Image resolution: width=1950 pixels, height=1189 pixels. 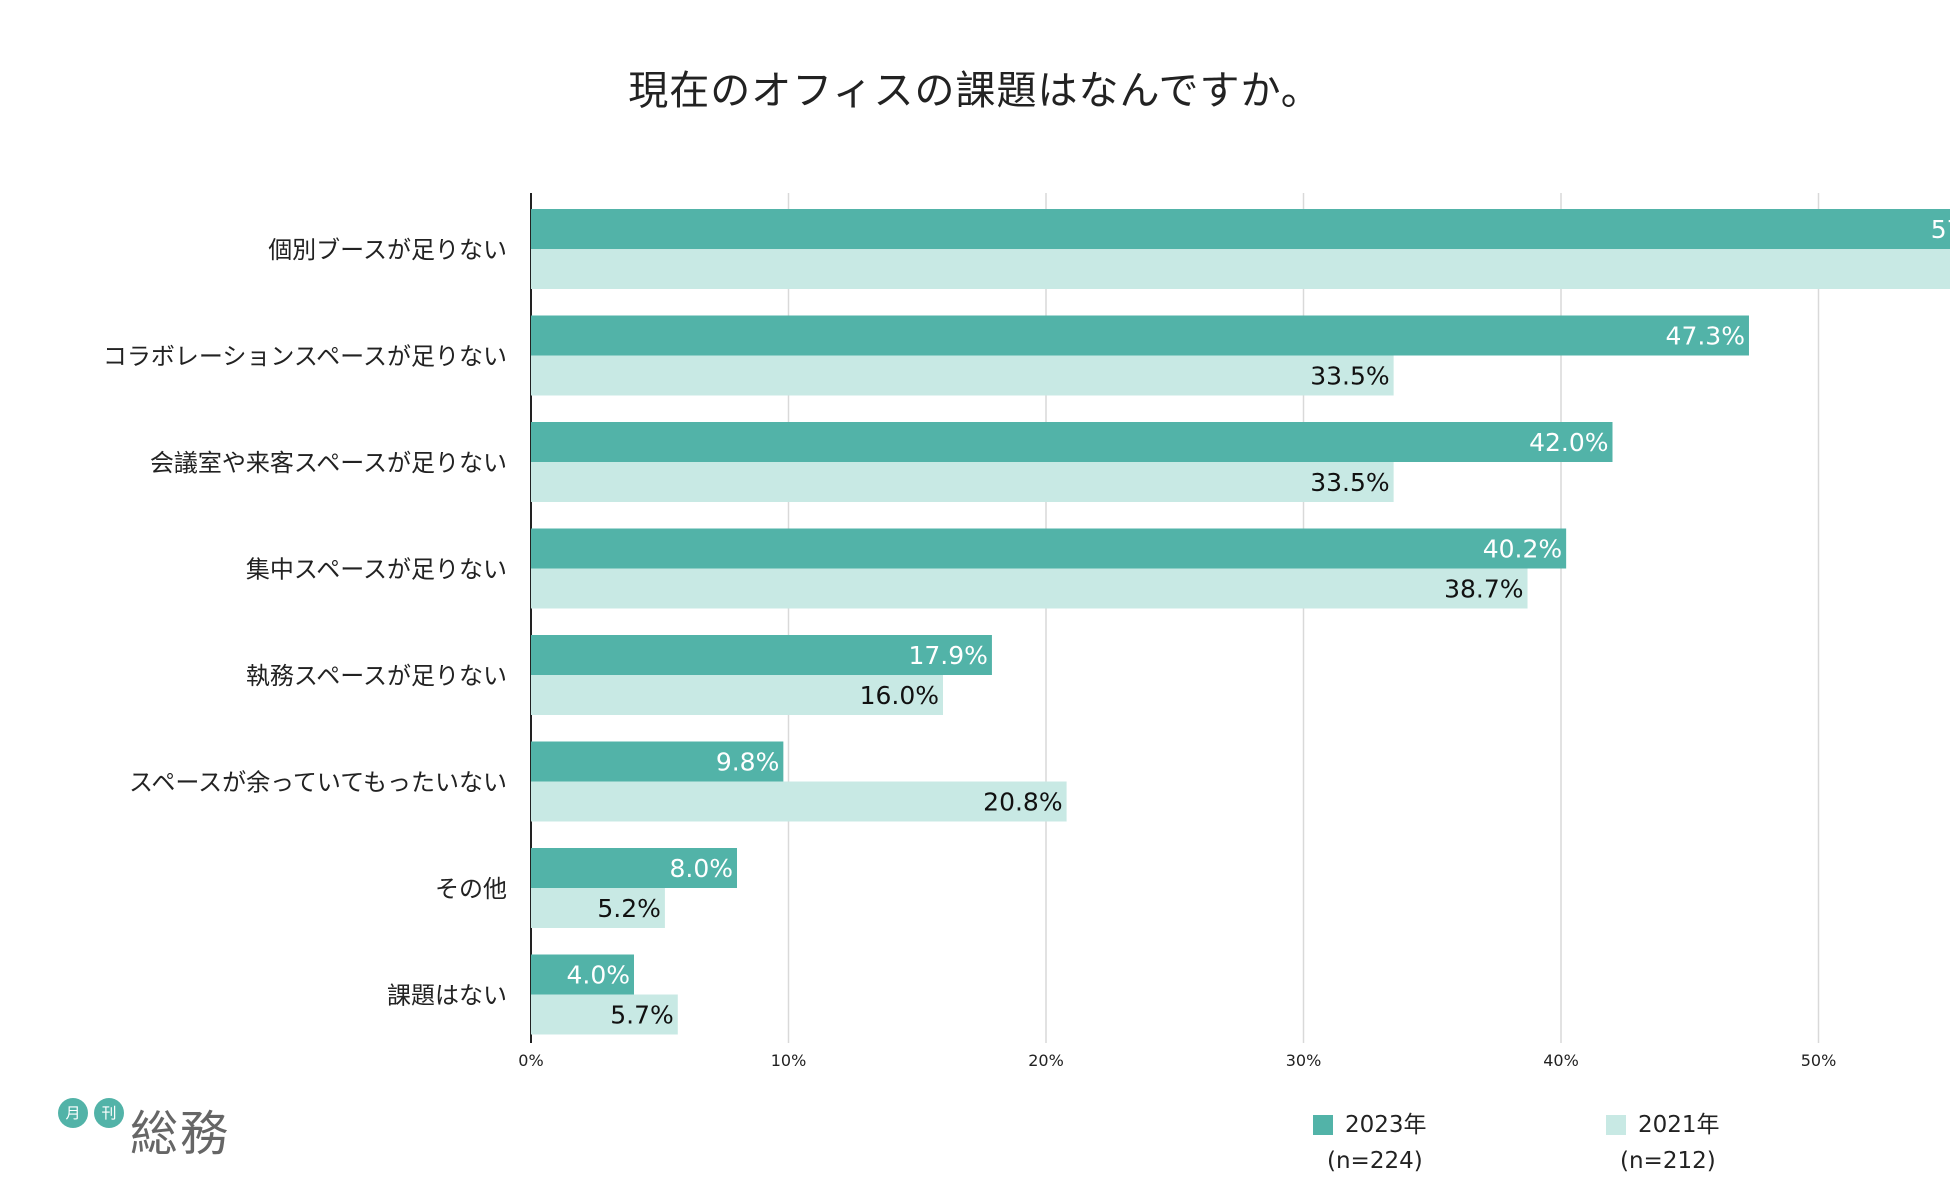 What do you see at coordinates (328, 463) in the screenshot?
I see `category-label: 会議室や来客スペースが足りない` at bounding box center [328, 463].